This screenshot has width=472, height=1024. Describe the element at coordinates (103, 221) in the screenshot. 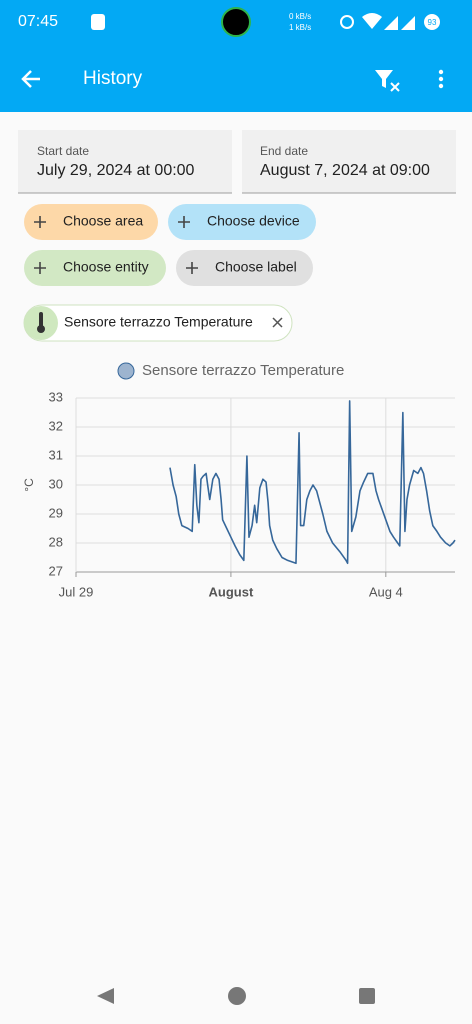

I see `chip-label: Choose area` at that location.